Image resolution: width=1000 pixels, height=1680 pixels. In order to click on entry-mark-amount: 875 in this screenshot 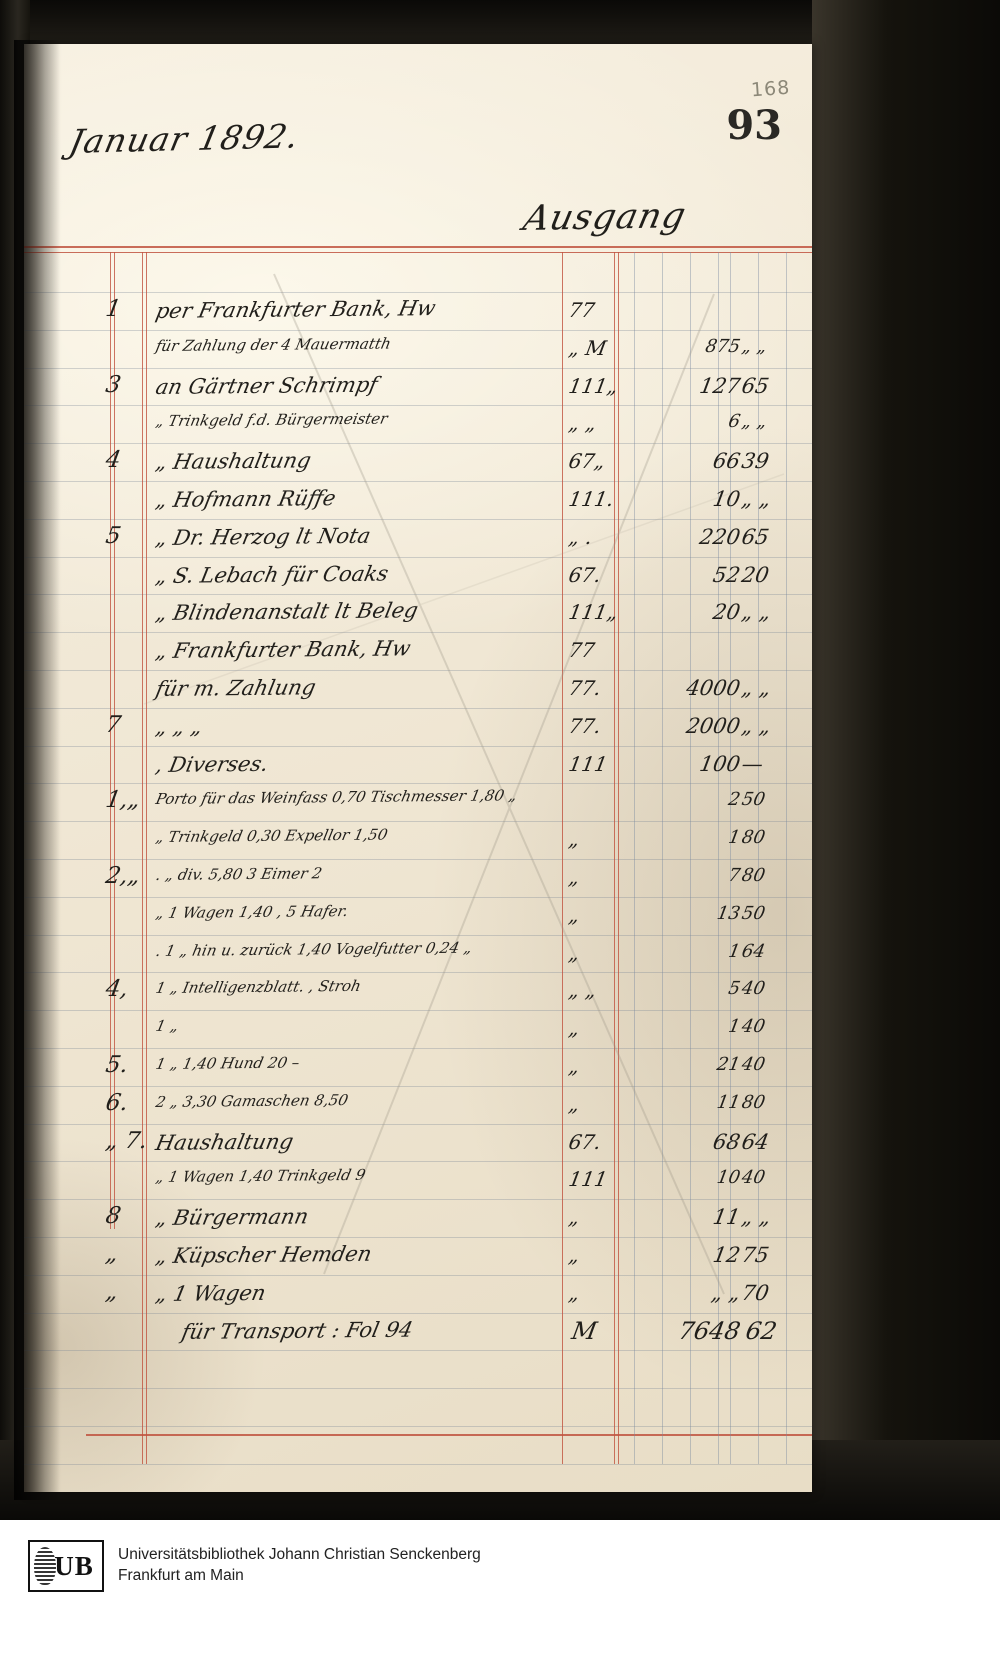, I will do `click(722, 346)`.